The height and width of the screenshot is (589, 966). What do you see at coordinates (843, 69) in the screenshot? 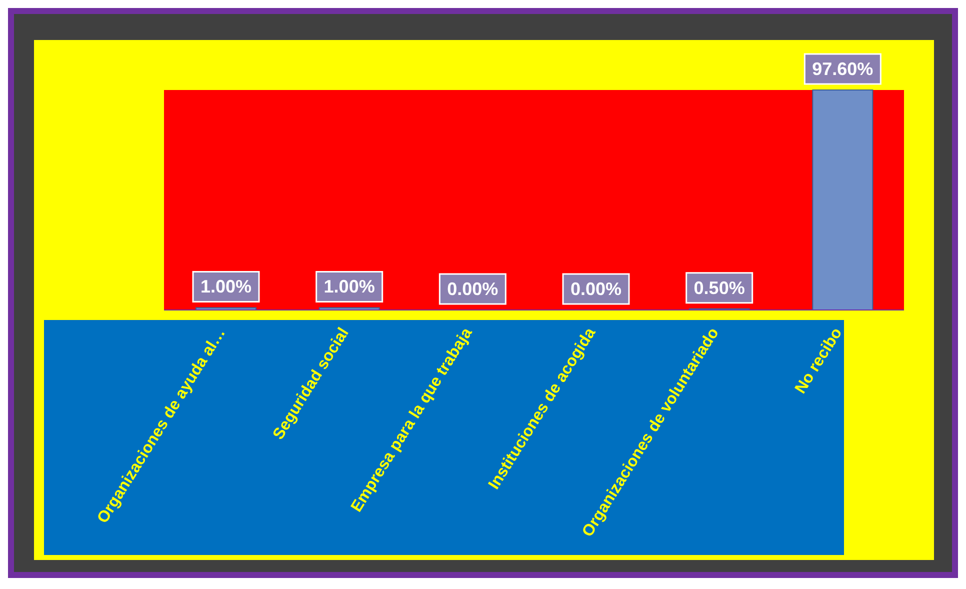
I see `data-label: 97.60%` at bounding box center [843, 69].